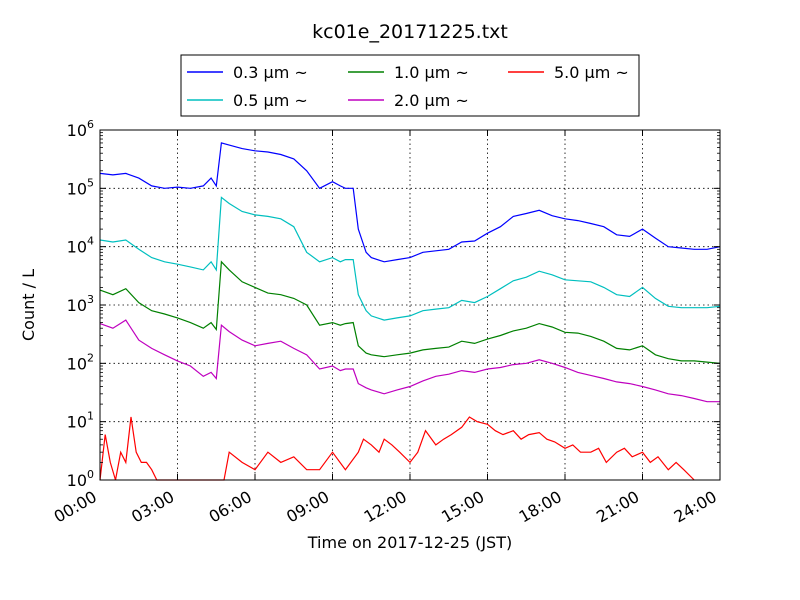 This screenshot has width=800, height=600. I want to click on legend-label: 0.3 µm ~, so click(270, 72).